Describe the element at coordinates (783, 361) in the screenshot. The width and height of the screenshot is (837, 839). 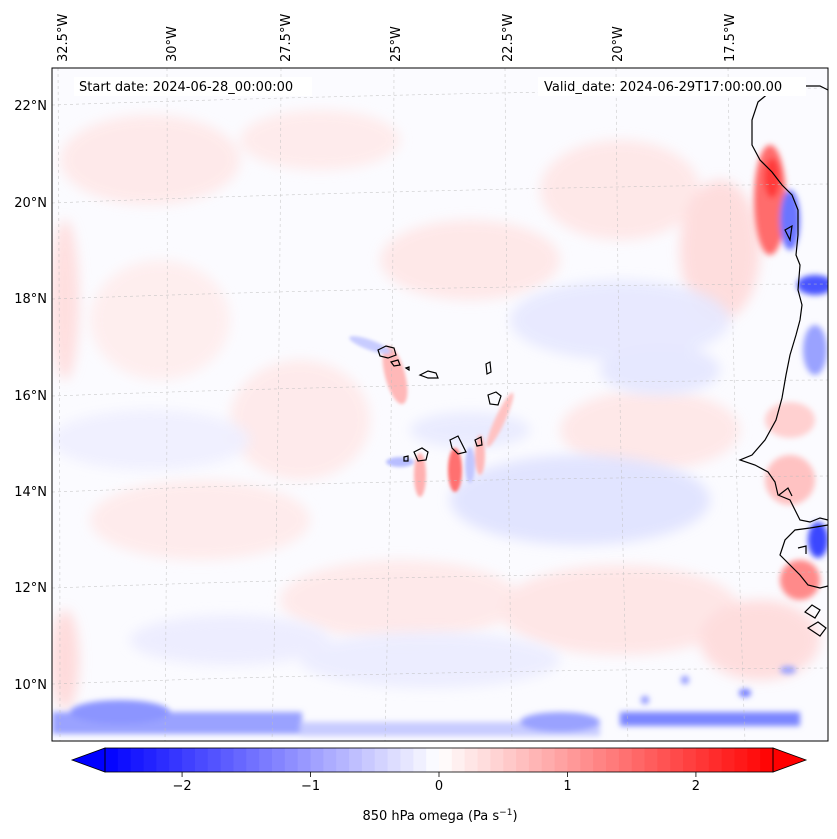
I see `coastlines` at that location.